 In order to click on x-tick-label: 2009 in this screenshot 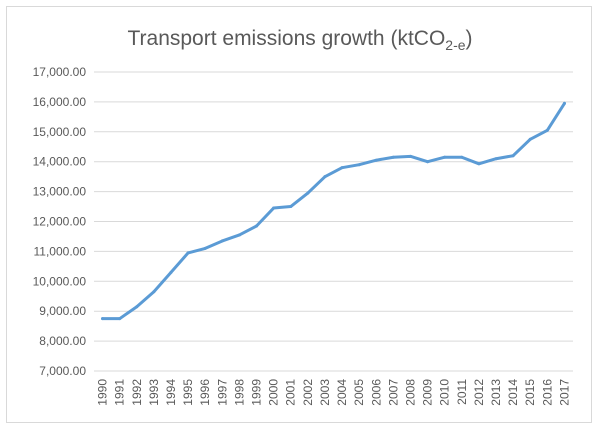, I will do `click(428, 392)`.